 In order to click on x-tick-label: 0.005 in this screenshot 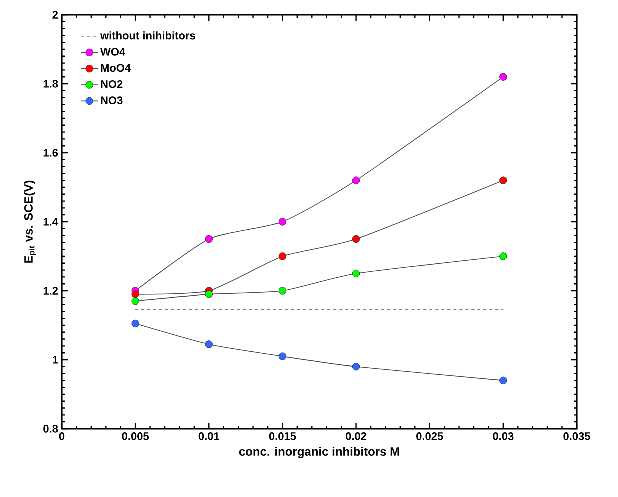, I will do `click(136, 436)`.